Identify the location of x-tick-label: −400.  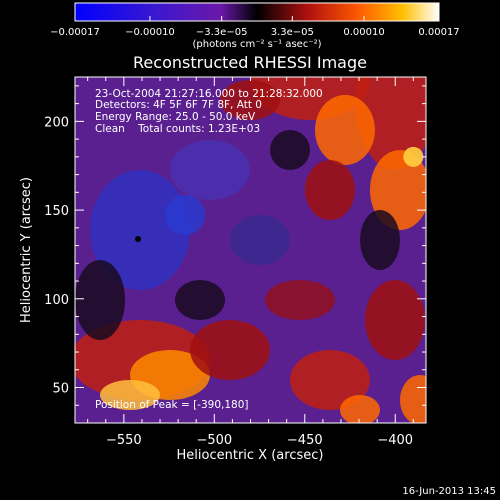
(395, 440).